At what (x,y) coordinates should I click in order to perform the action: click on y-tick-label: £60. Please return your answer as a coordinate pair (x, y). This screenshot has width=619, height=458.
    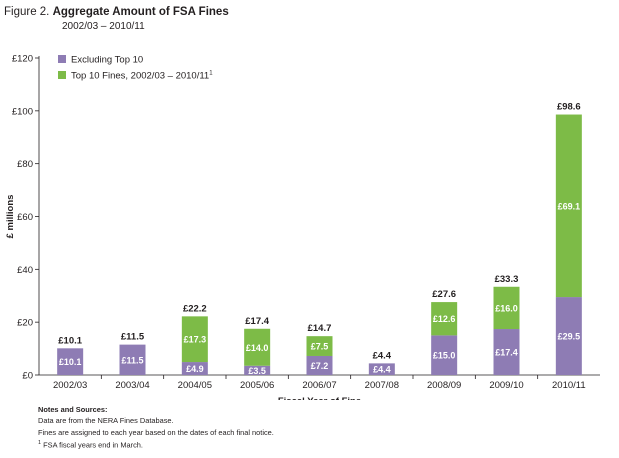
    Looking at the image, I should click on (25, 217).